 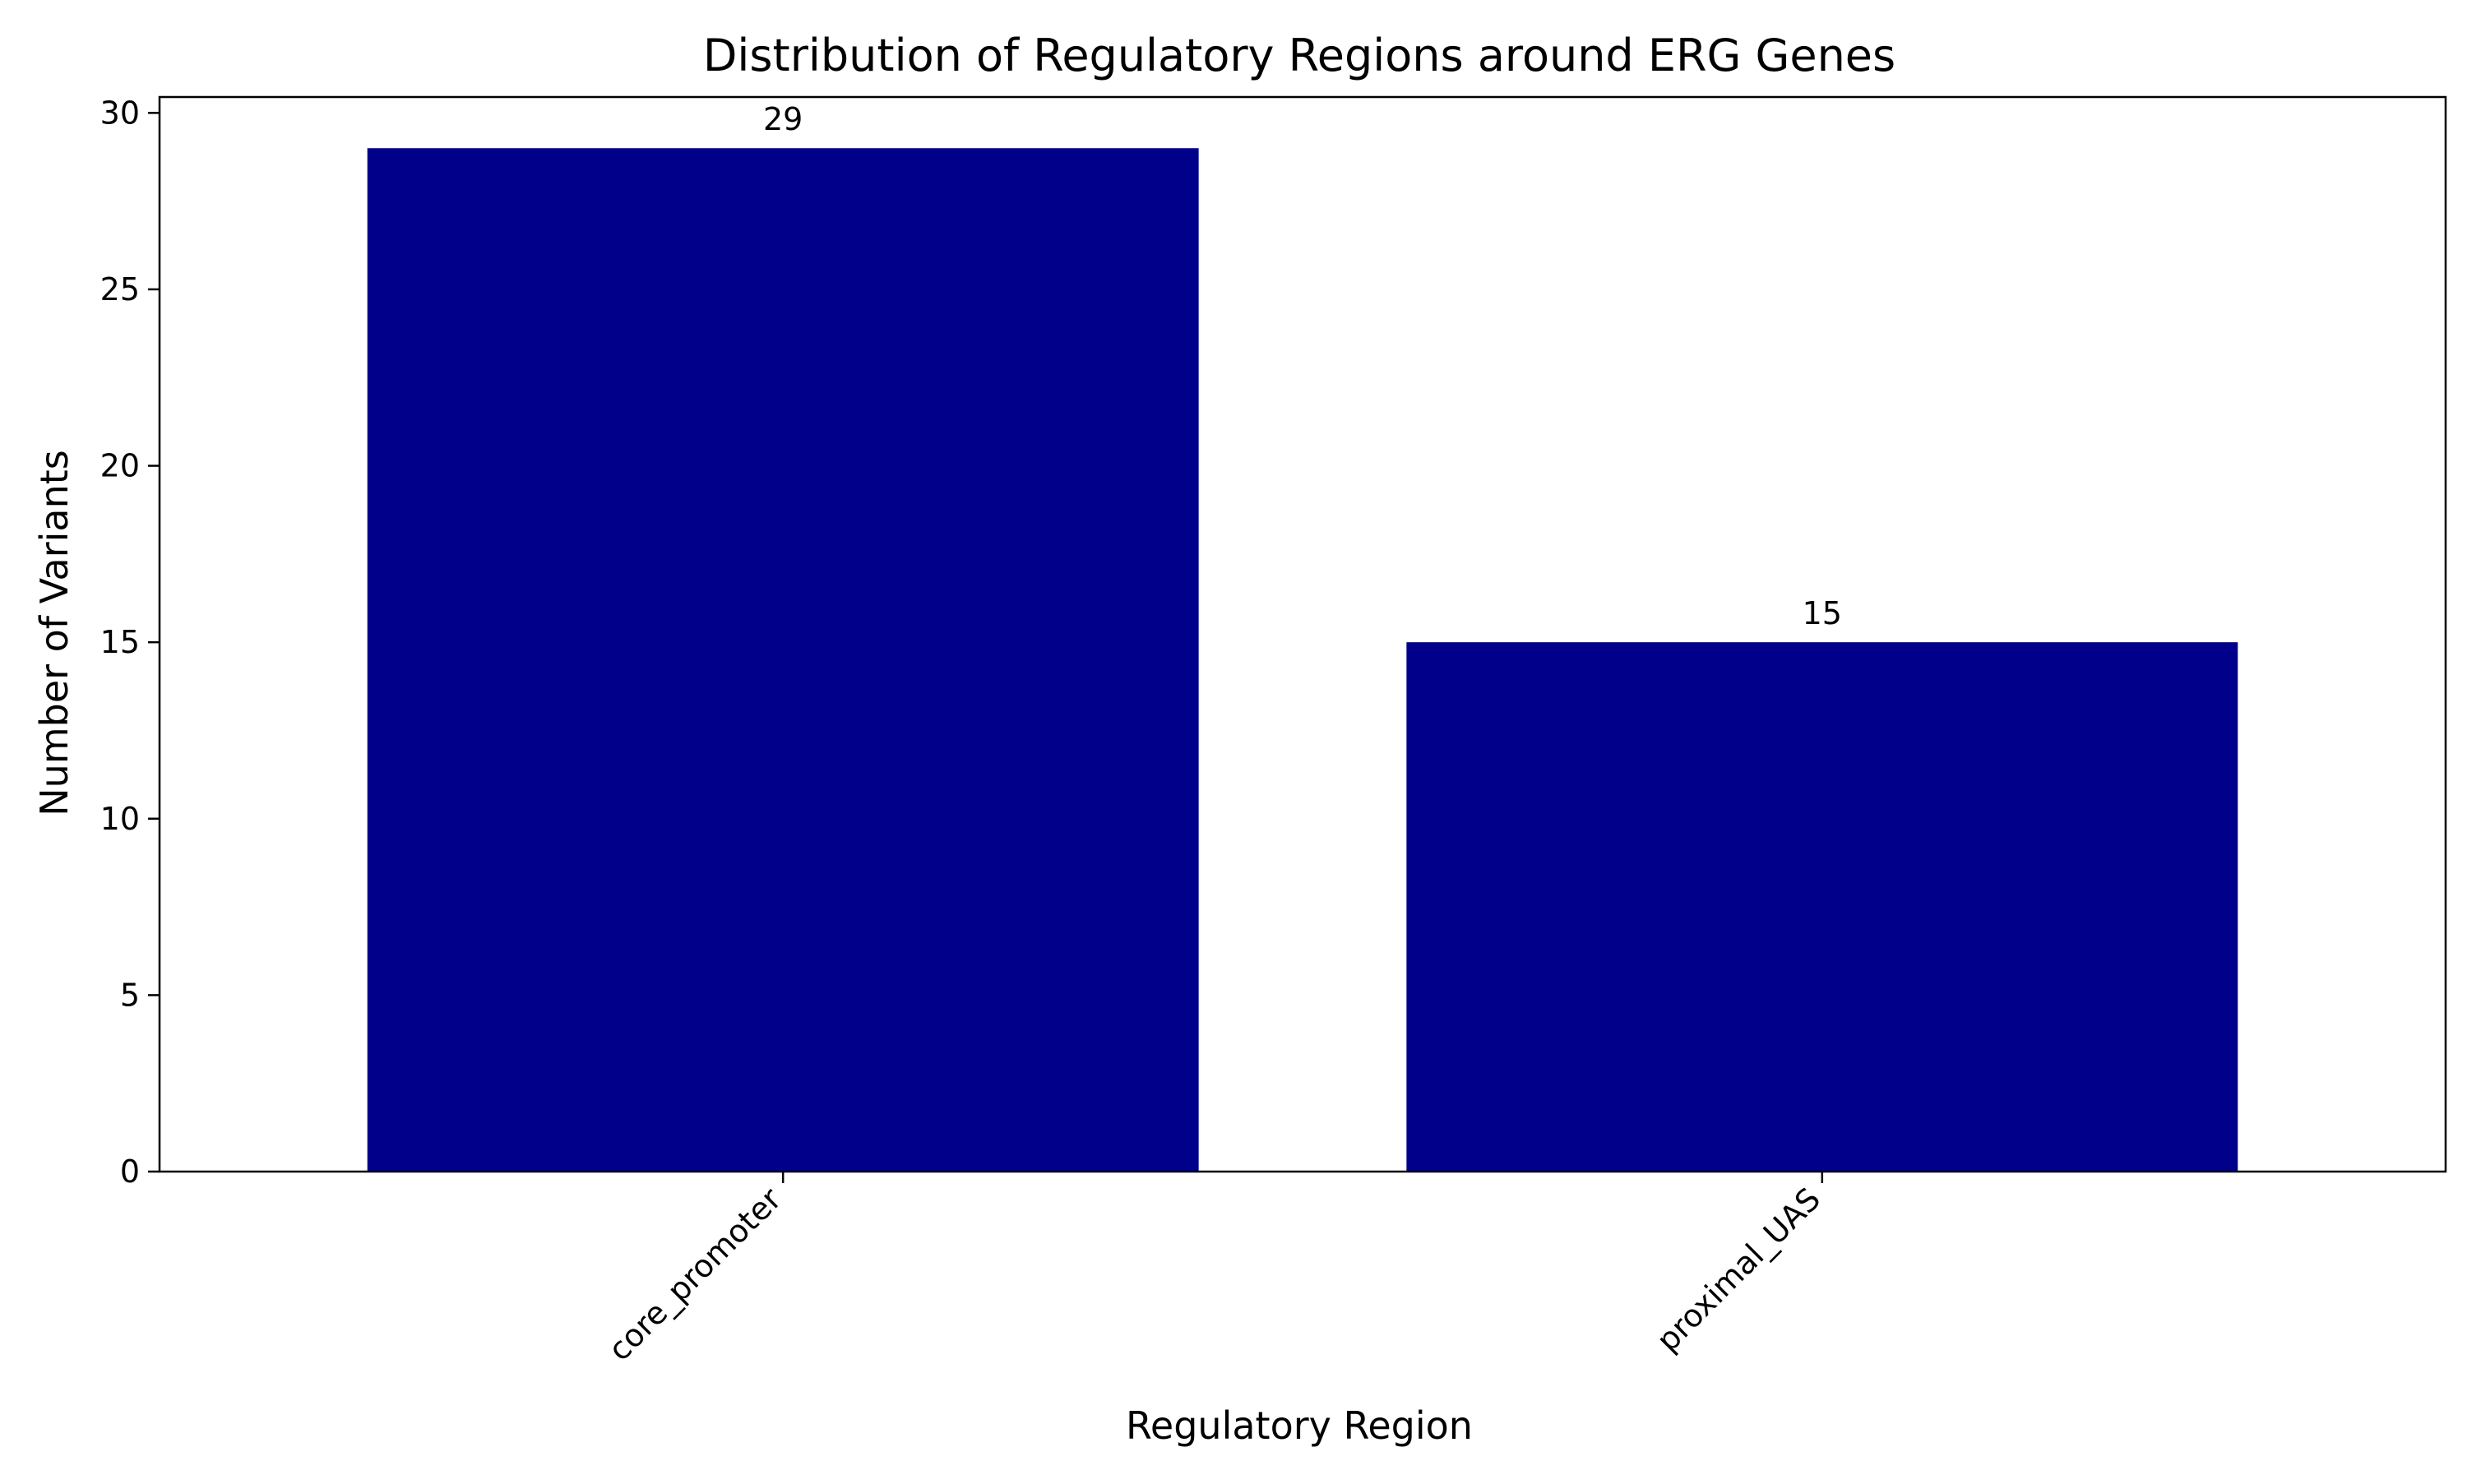 I want to click on y-tick-label: 25, so click(x=120, y=289).